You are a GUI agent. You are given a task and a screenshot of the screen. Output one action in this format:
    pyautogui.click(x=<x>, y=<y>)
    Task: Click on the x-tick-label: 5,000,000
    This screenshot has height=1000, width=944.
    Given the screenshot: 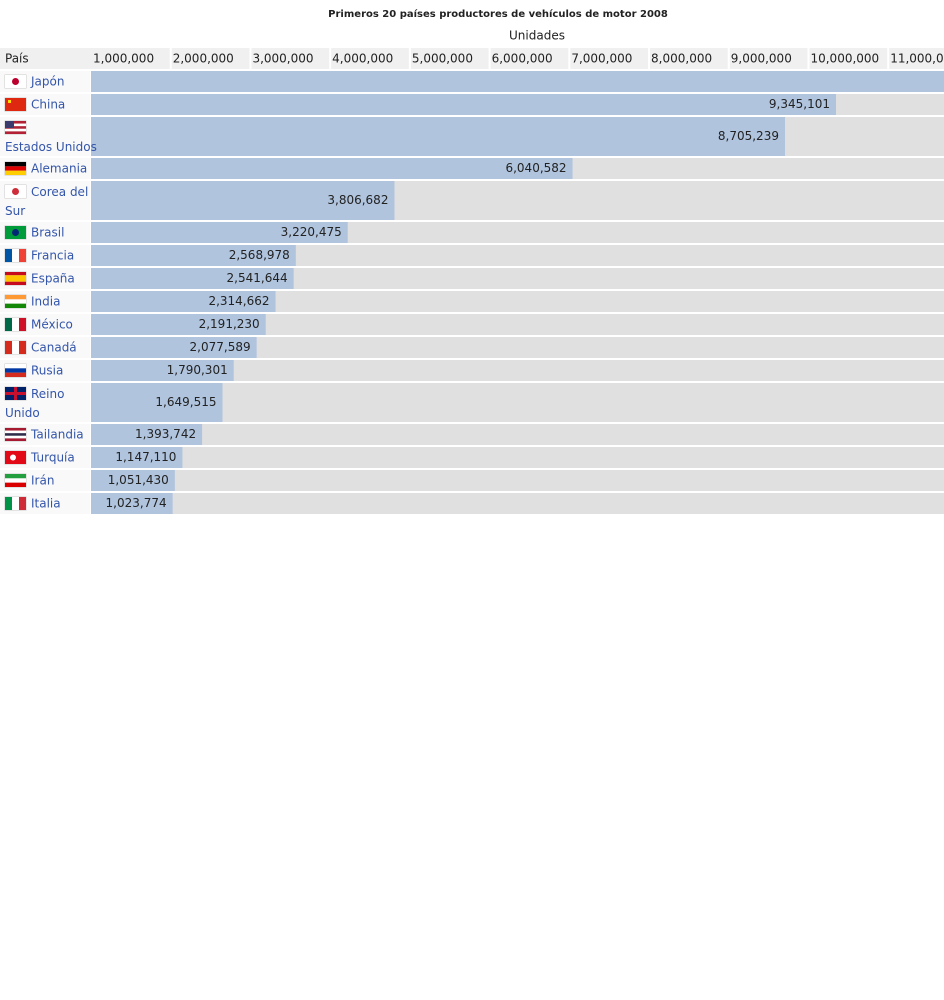 What is the action you would take?
    pyautogui.click(x=442, y=59)
    